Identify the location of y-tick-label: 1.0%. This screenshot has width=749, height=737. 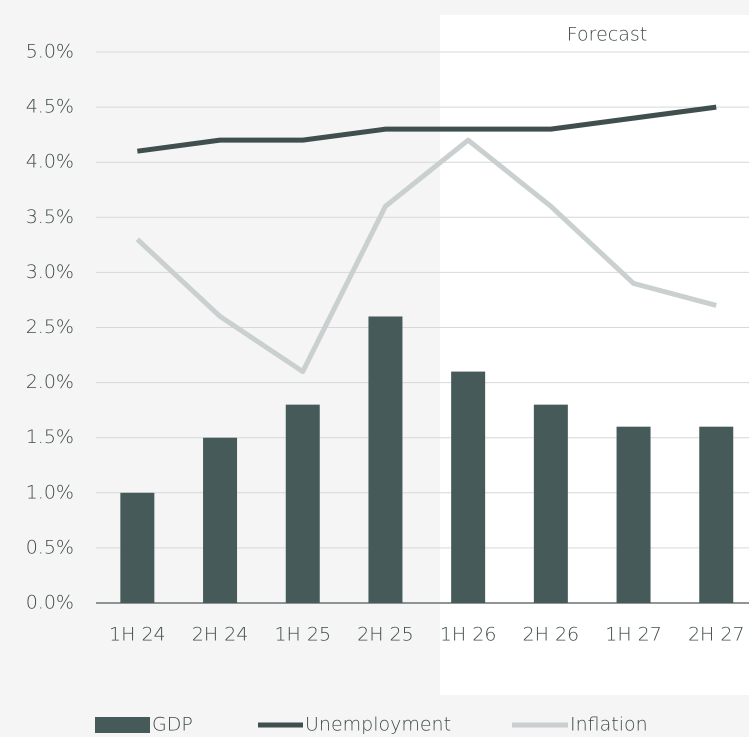
(50, 492).